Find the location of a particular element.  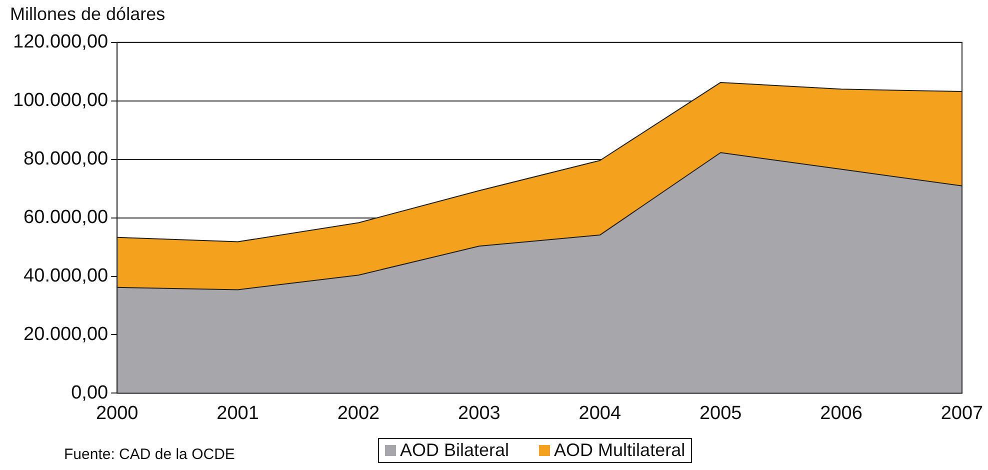

x-tick-label: 2000 is located at coordinates (117, 413).